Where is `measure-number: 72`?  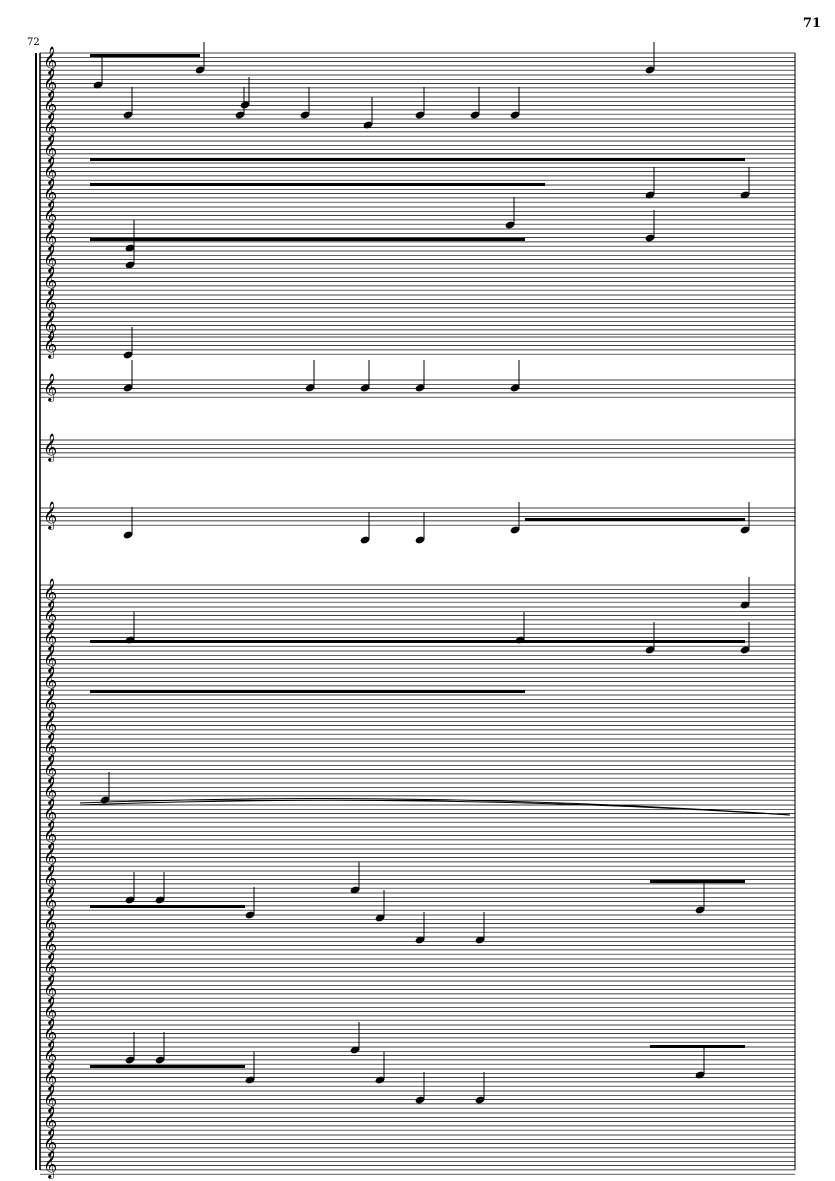
measure-number: 72 is located at coordinates (33, 42).